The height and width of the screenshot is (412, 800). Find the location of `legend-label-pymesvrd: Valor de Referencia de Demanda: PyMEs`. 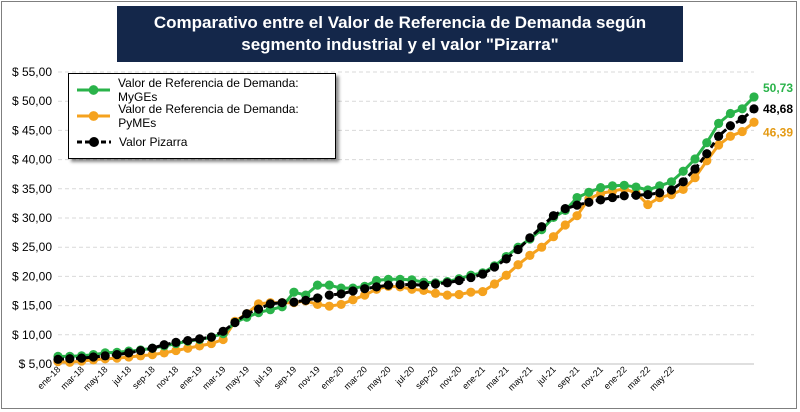

legend-label-pymesvrd: Valor de Referencia de Demanda: PyMEs is located at coordinates (208, 116).